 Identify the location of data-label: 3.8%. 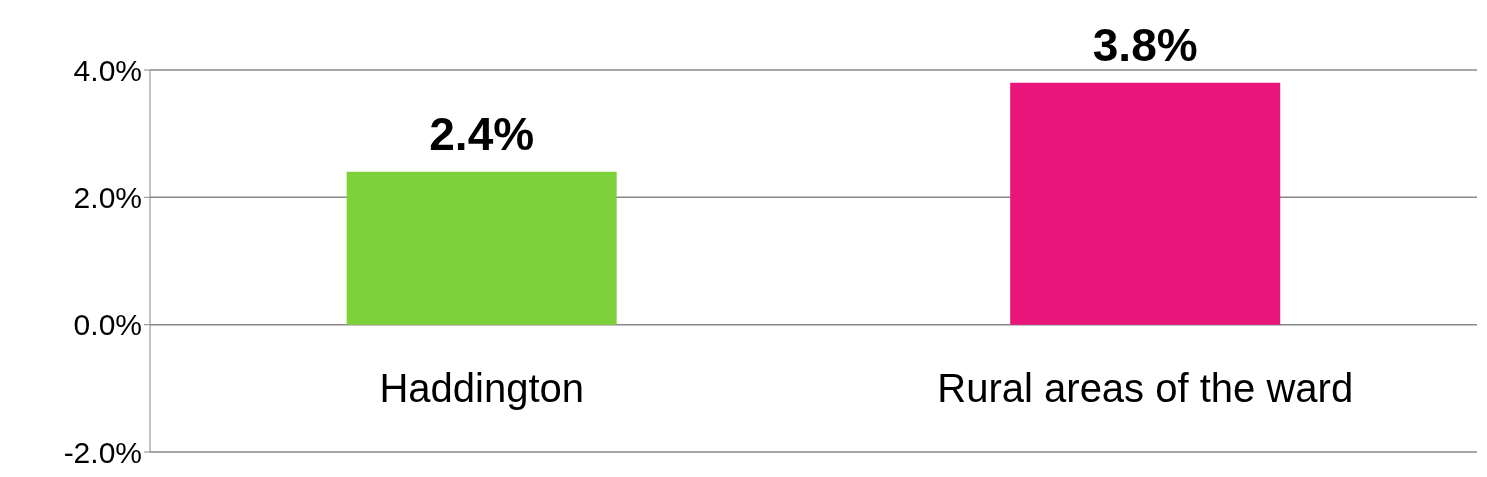
(1145, 44).